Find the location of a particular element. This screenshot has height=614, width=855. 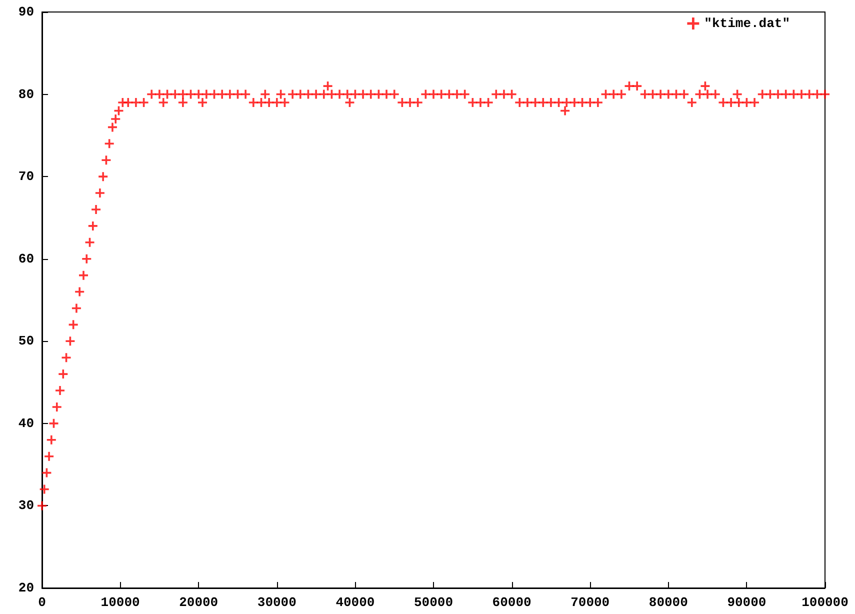

x-tick-label: 50000 is located at coordinates (434, 602).